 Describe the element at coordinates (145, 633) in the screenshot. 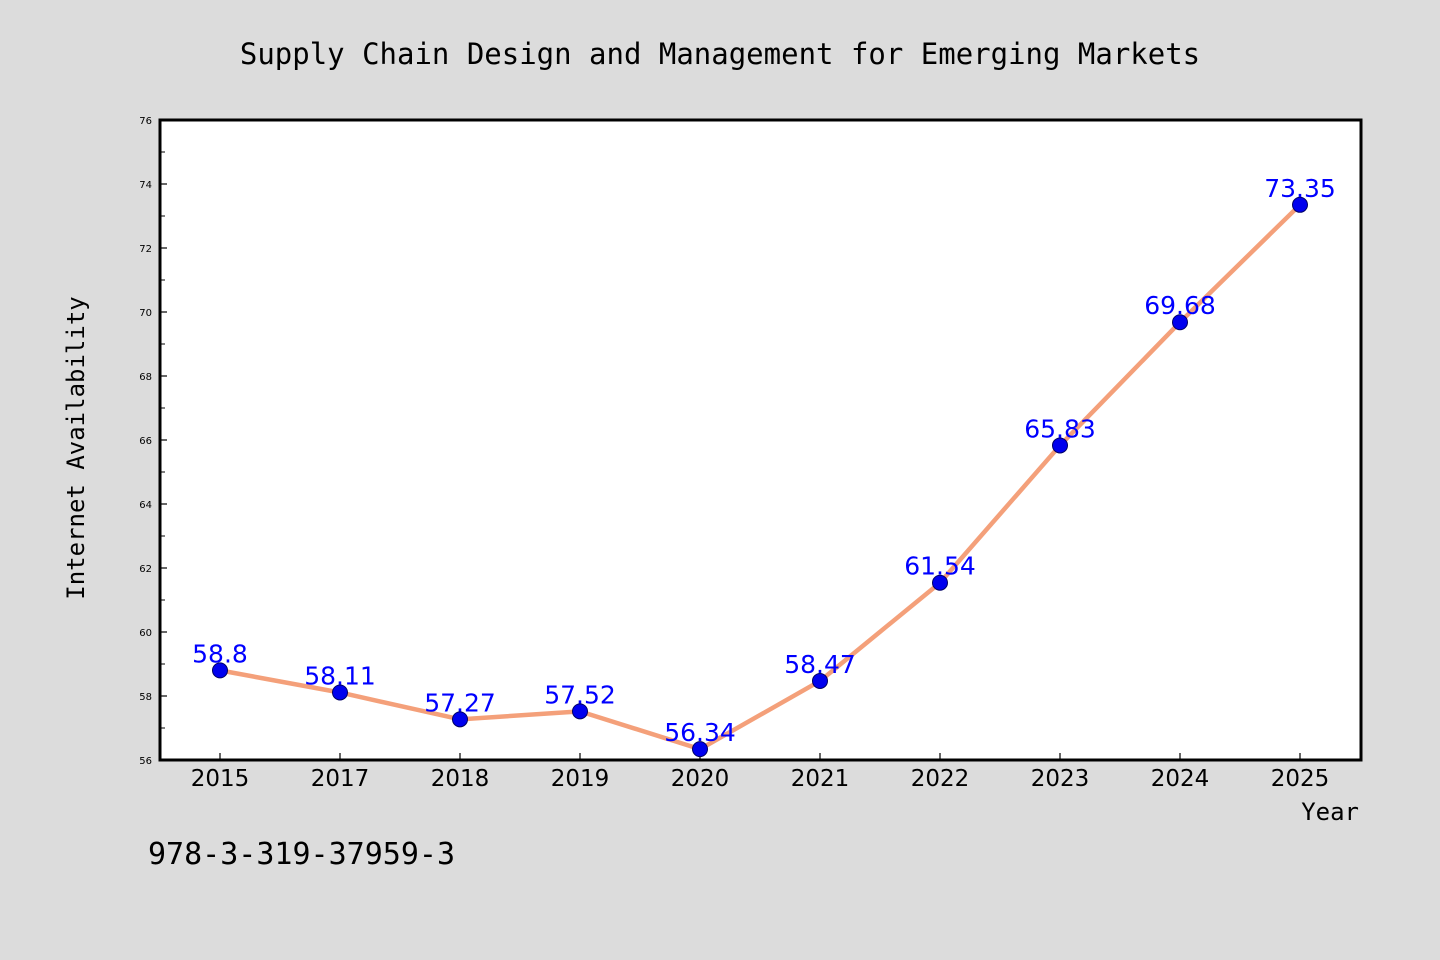

I see `y-tick-label: 60` at that location.